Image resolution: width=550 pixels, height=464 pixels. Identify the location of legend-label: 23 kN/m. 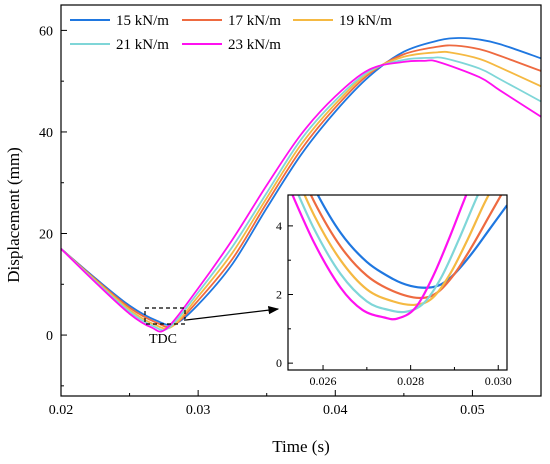
(254, 45).